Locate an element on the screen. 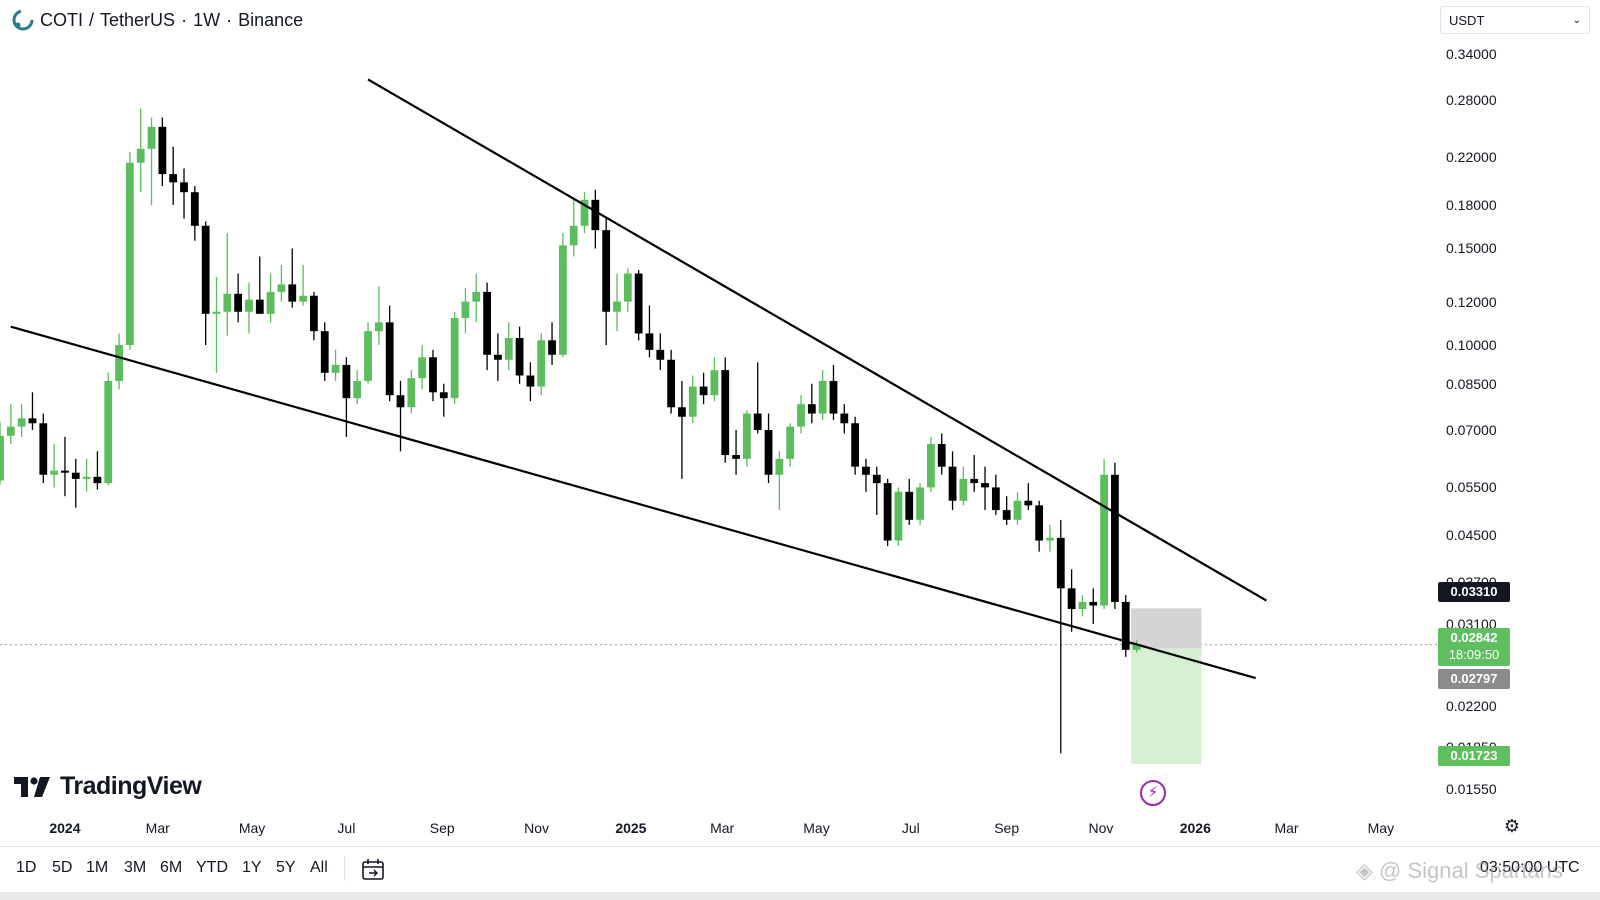 Image resolution: width=1600 pixels, height=900 pixels. time-tick-label: 2026 is located at coordinates (1195, 828).